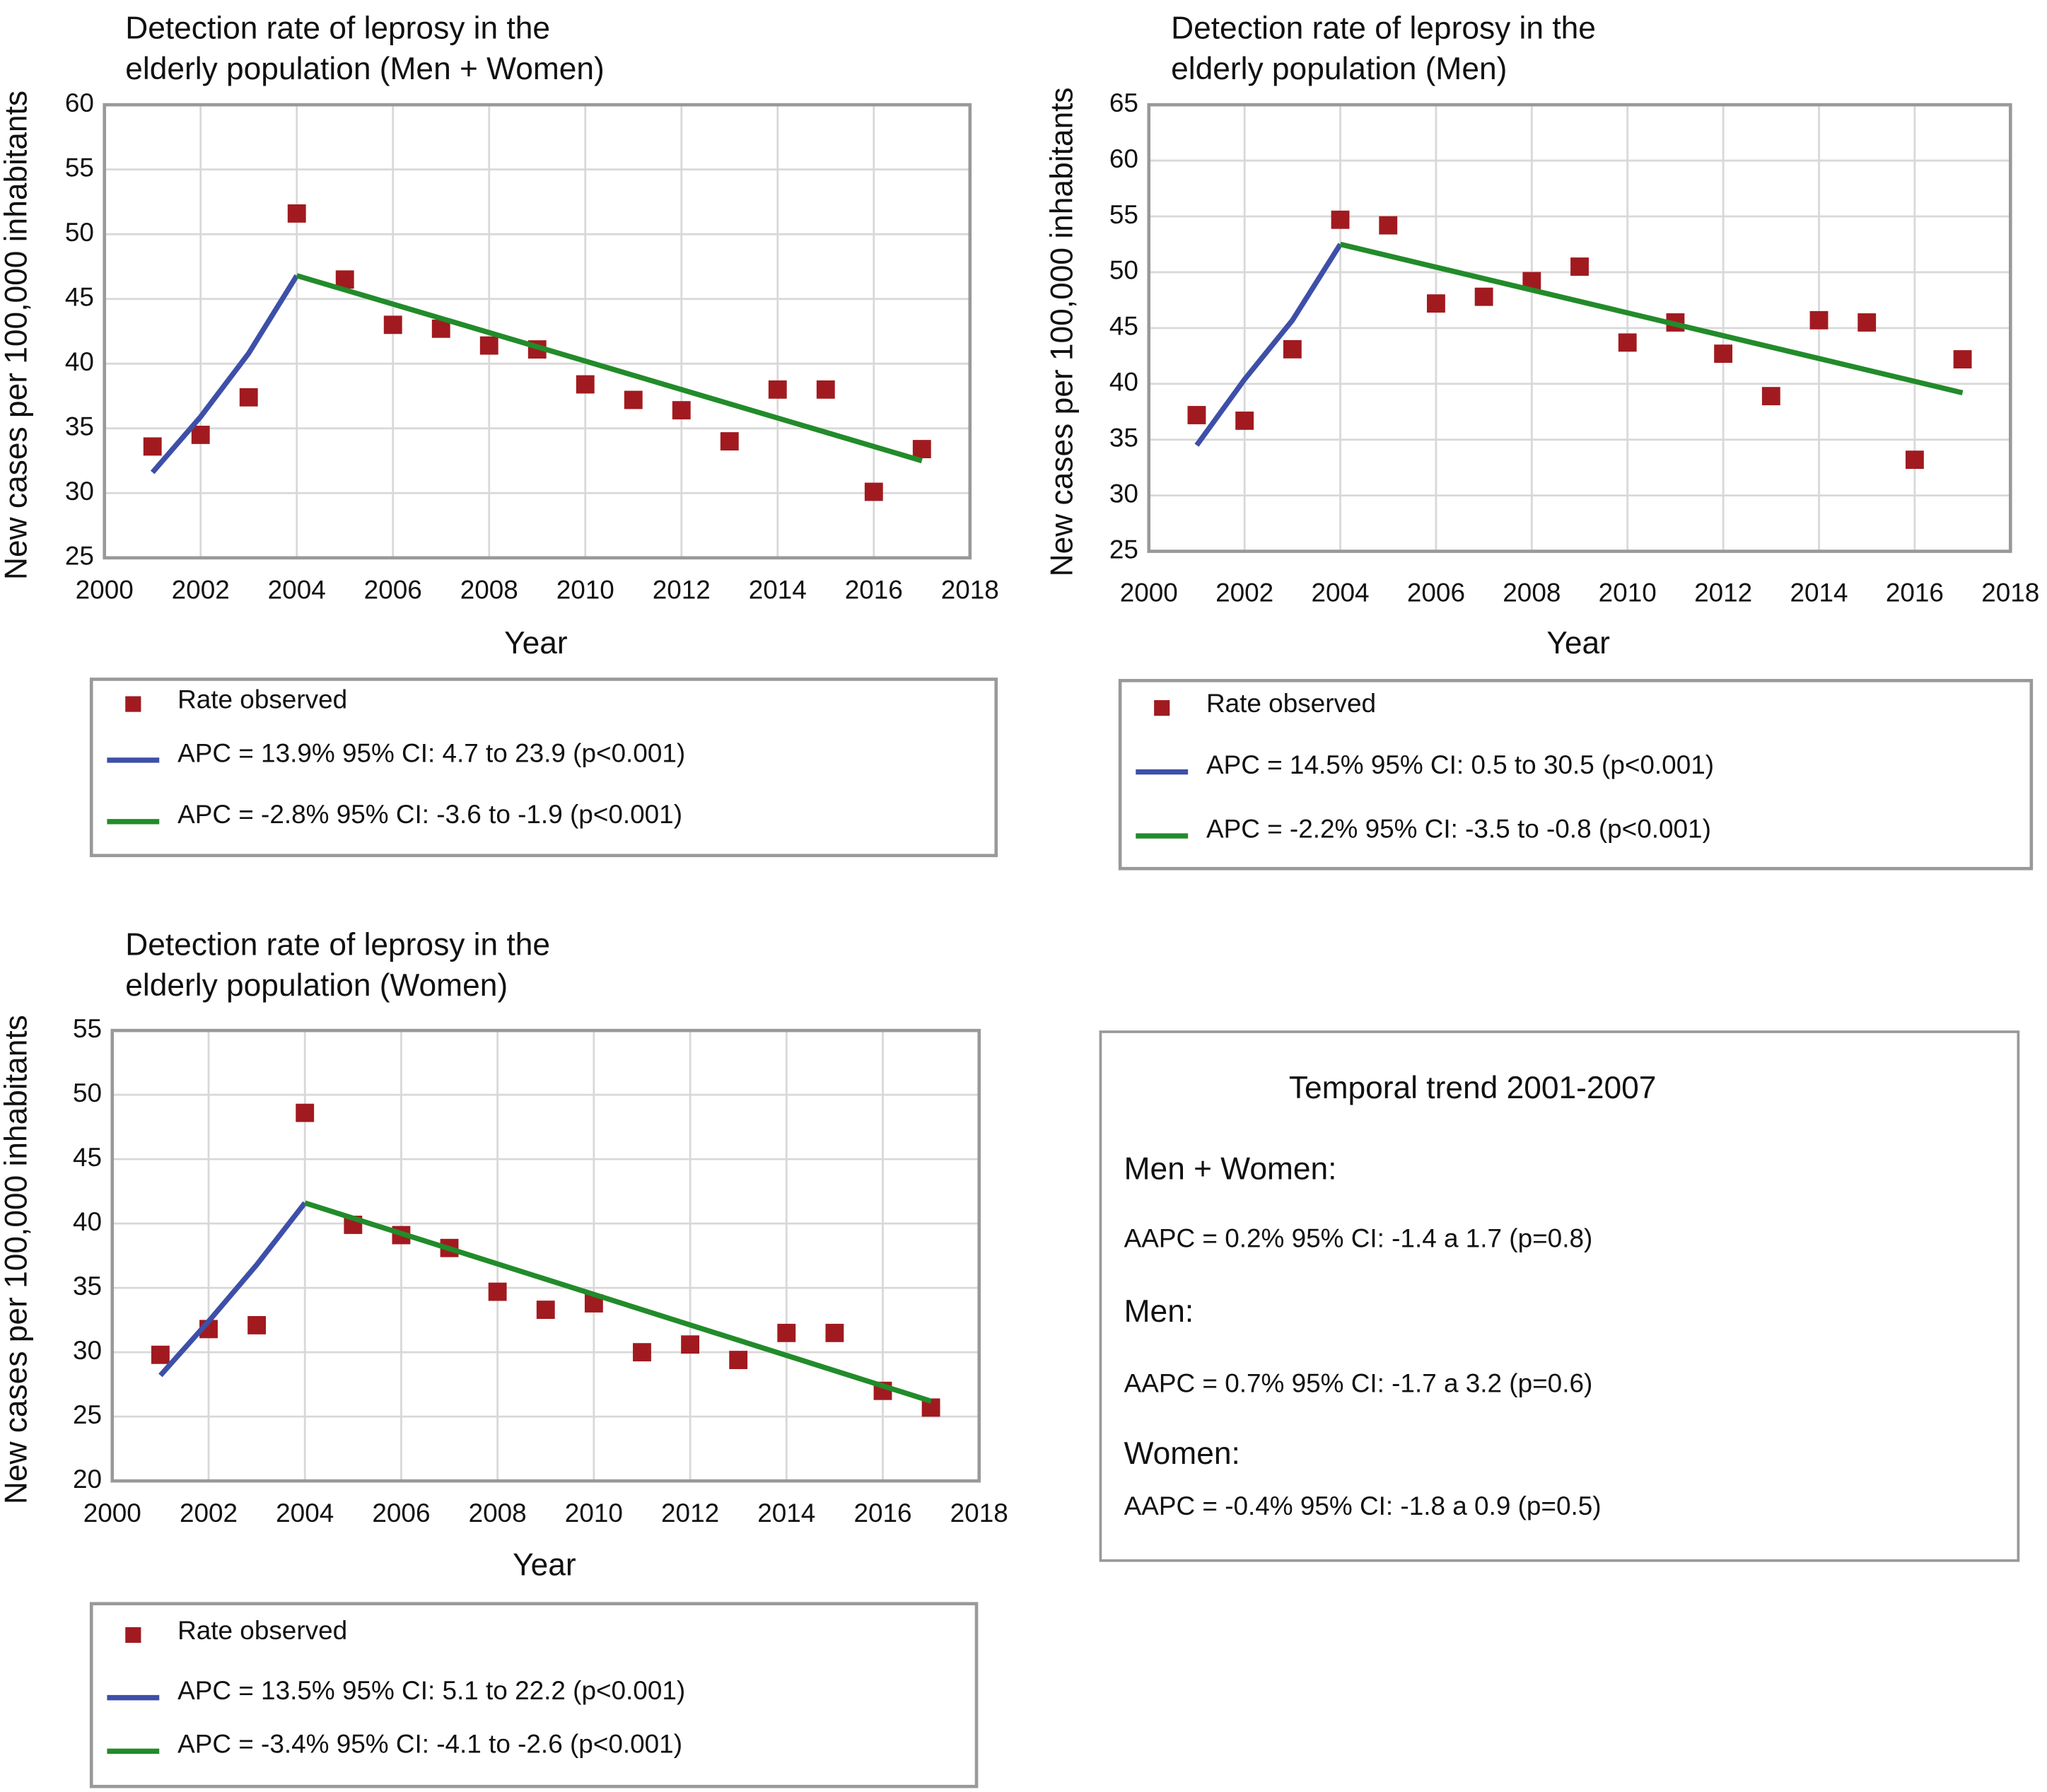 This screenshot has width=2047, height=1792. What do you see at coordinates (201, 590) in the screenshot?
I see `x-tick-label: 2002` at bounding box center [201, 590].